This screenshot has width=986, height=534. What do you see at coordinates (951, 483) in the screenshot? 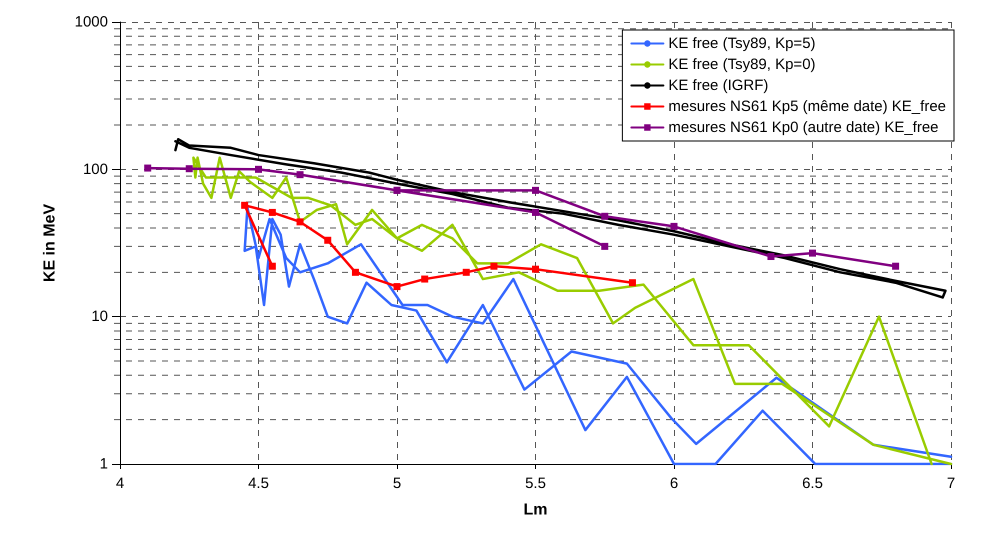
I see `x-tick-label: 7` at bounding box center [951, 483].